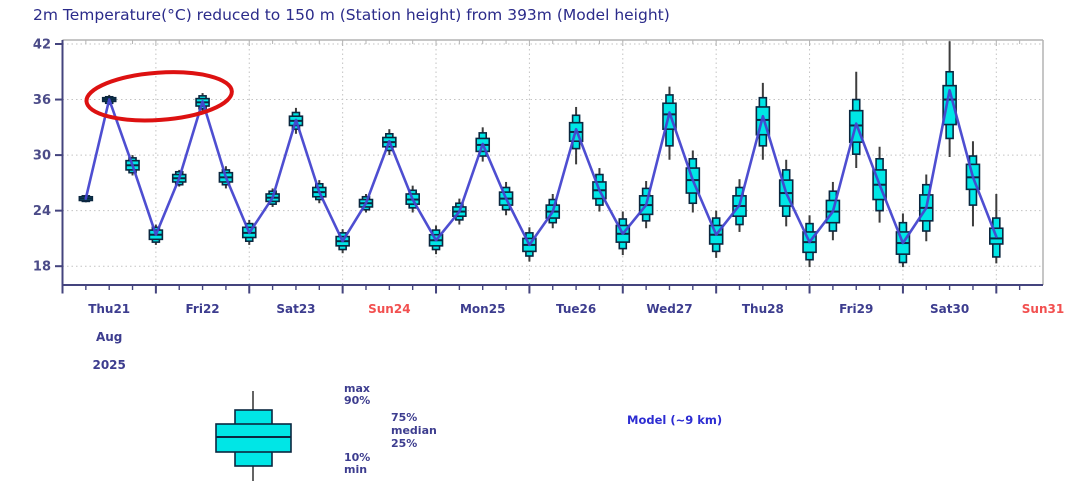 The height and width of the screenshot is (488, 1078). Describe the element at coordinates (159, 96) in the screenshot. I see `highlight-ellipse-annotation` at that location.